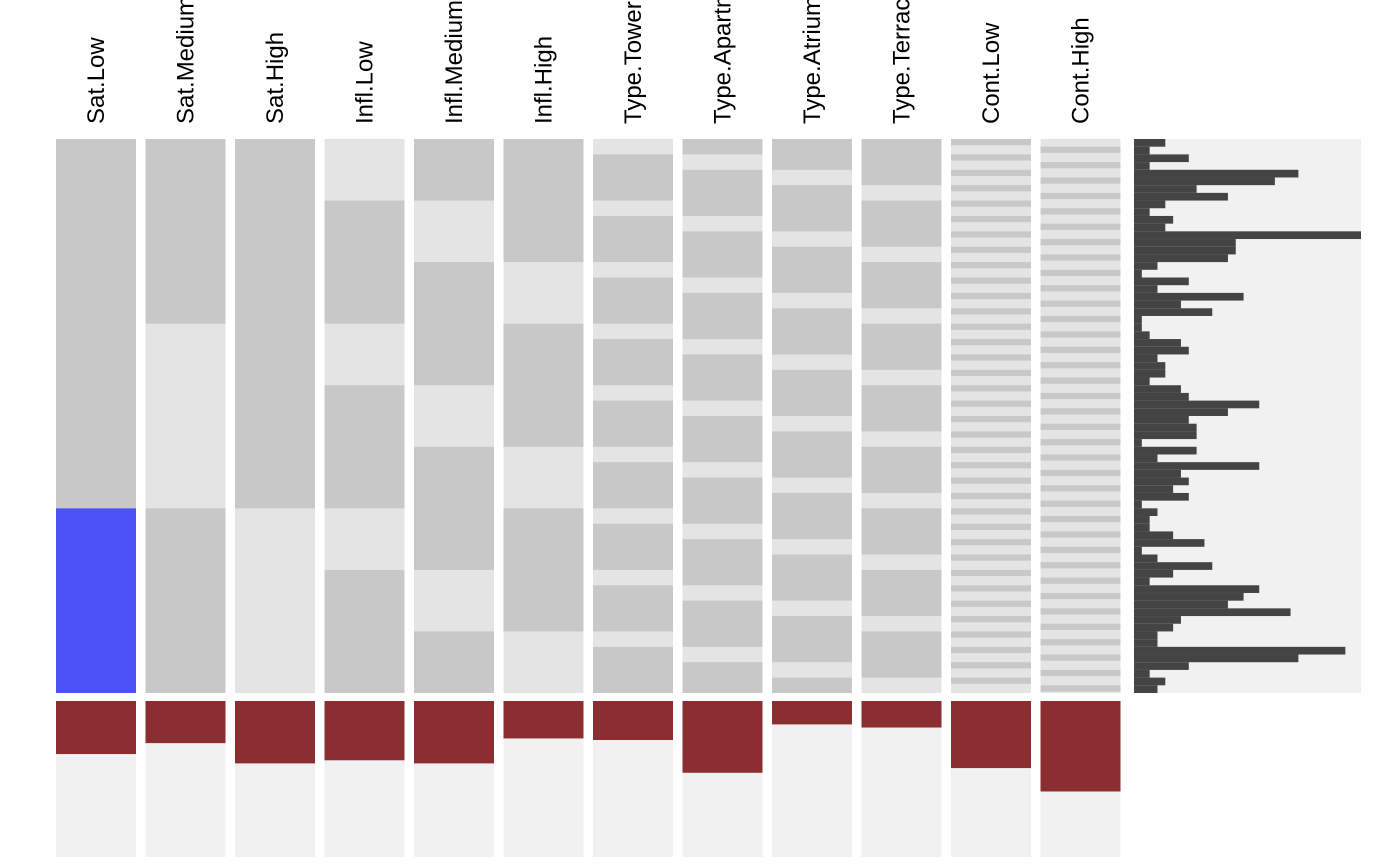  I want to click on column-background, so click(1080, 416).